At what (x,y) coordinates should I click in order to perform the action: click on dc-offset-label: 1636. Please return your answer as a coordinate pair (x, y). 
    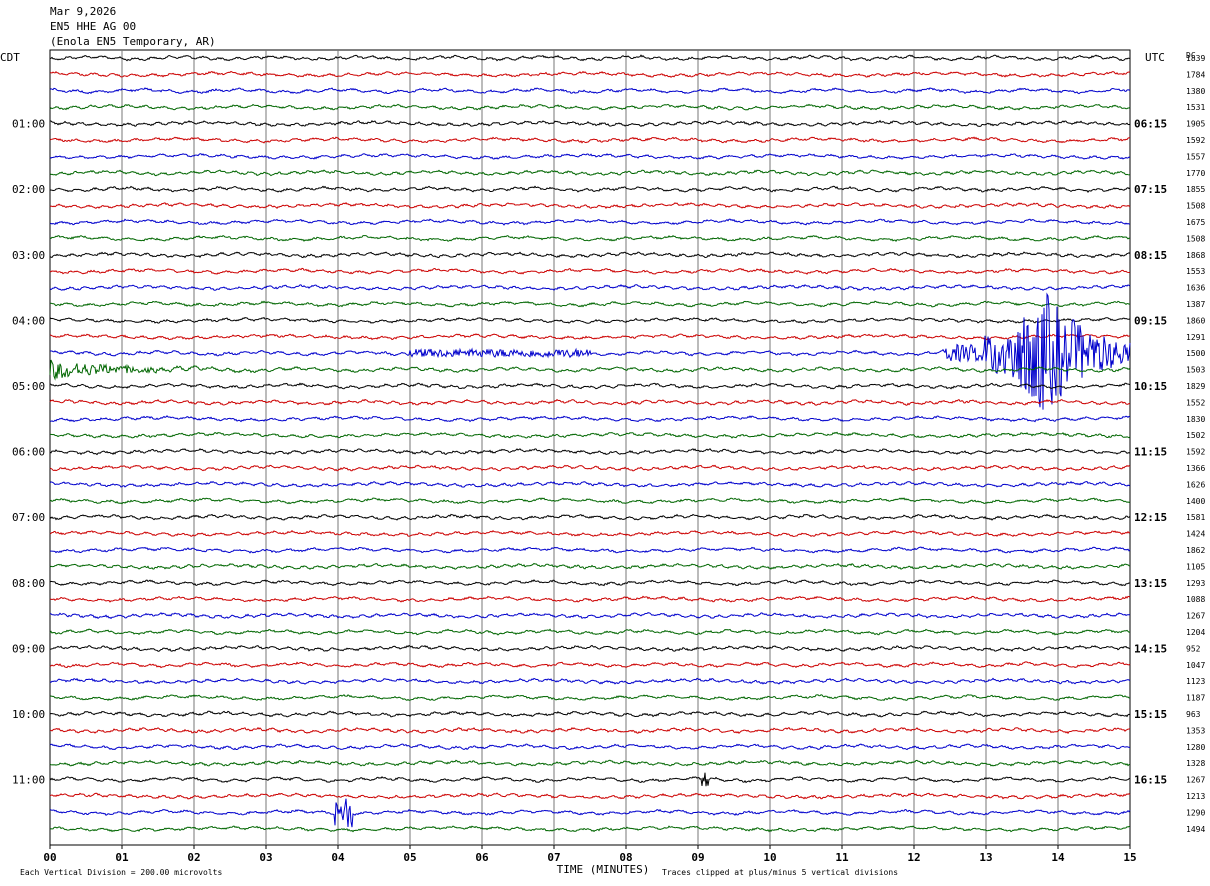
    Looking at the image, I should click on (1195, 288).